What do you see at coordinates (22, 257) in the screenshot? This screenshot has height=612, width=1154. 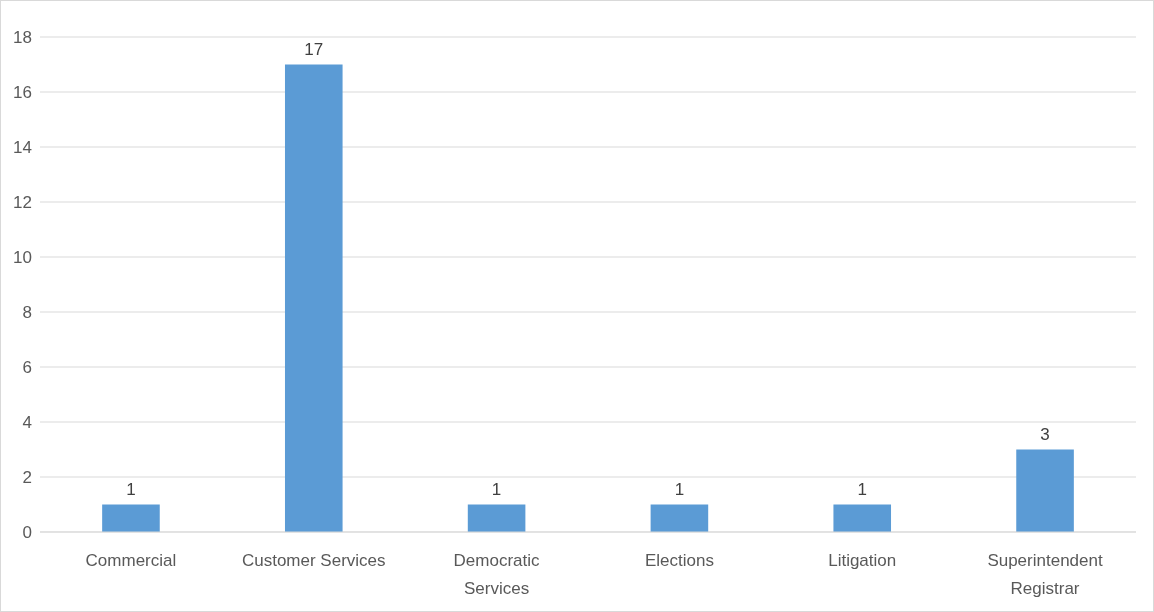 I see `y-tick-label: 10` at bounding box center [22, 257].